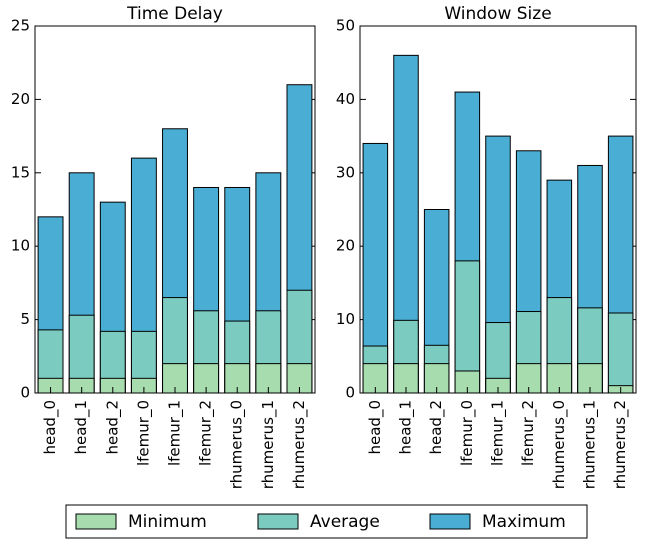 Image resolution: width=650 pixels, height=540 pixels. Describe the element at coordinates (20, 172) in the screenshot. I see `y-tick-label: 15` at that location.